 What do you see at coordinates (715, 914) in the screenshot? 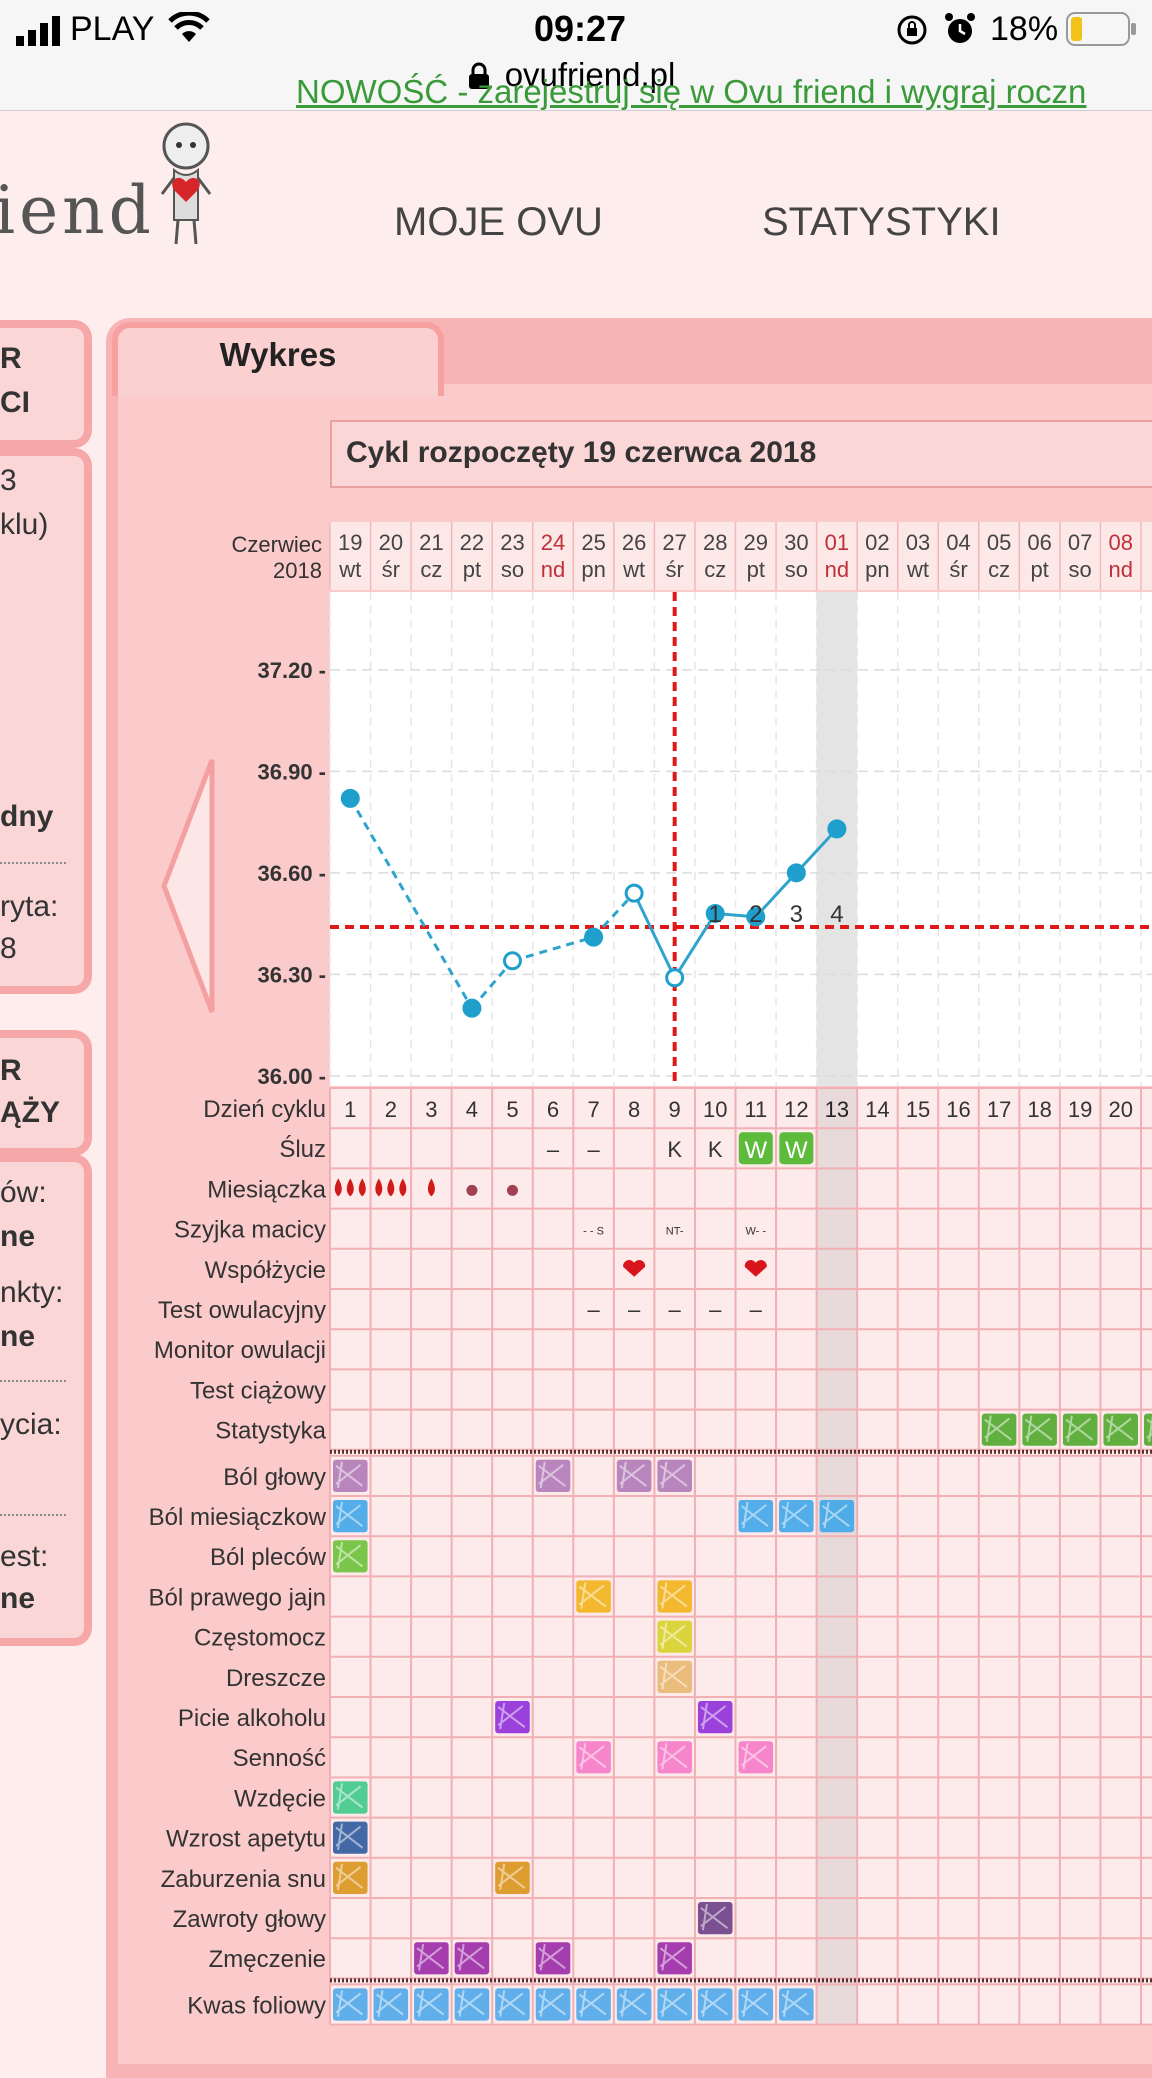
I see `post-ovulation-day-label: 1` at bounding box center [715, 914].